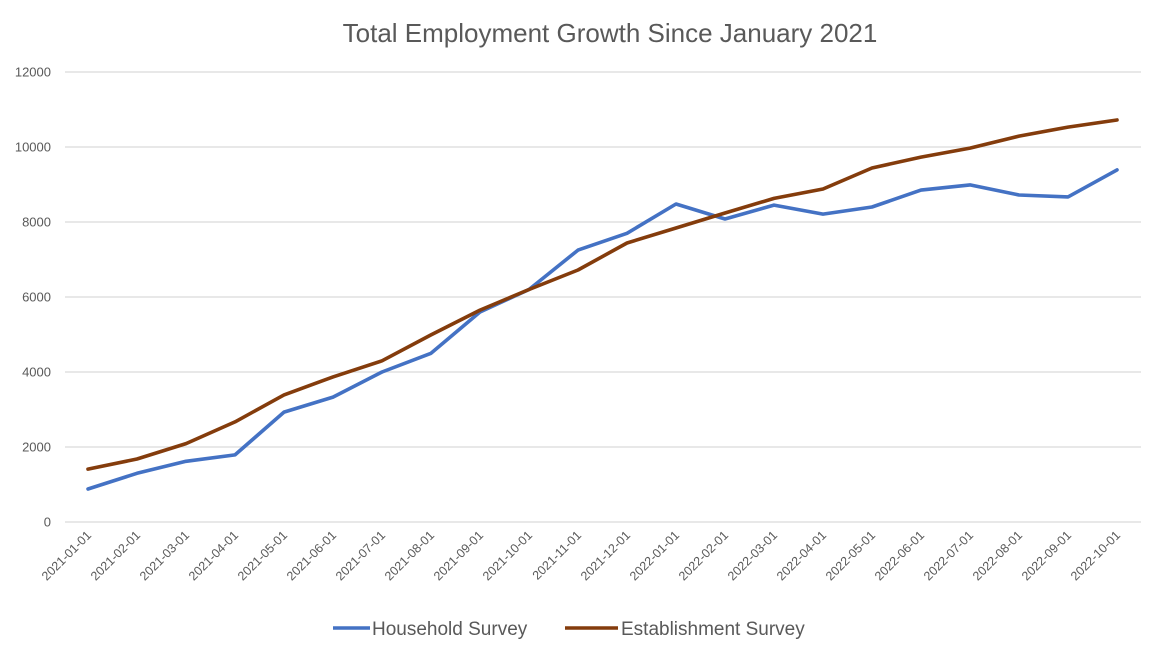 Image resolution: width=1160 pixels, height=658 pixels. I want to click on x-tick-label: 2021-11-01, so click(557, 555).